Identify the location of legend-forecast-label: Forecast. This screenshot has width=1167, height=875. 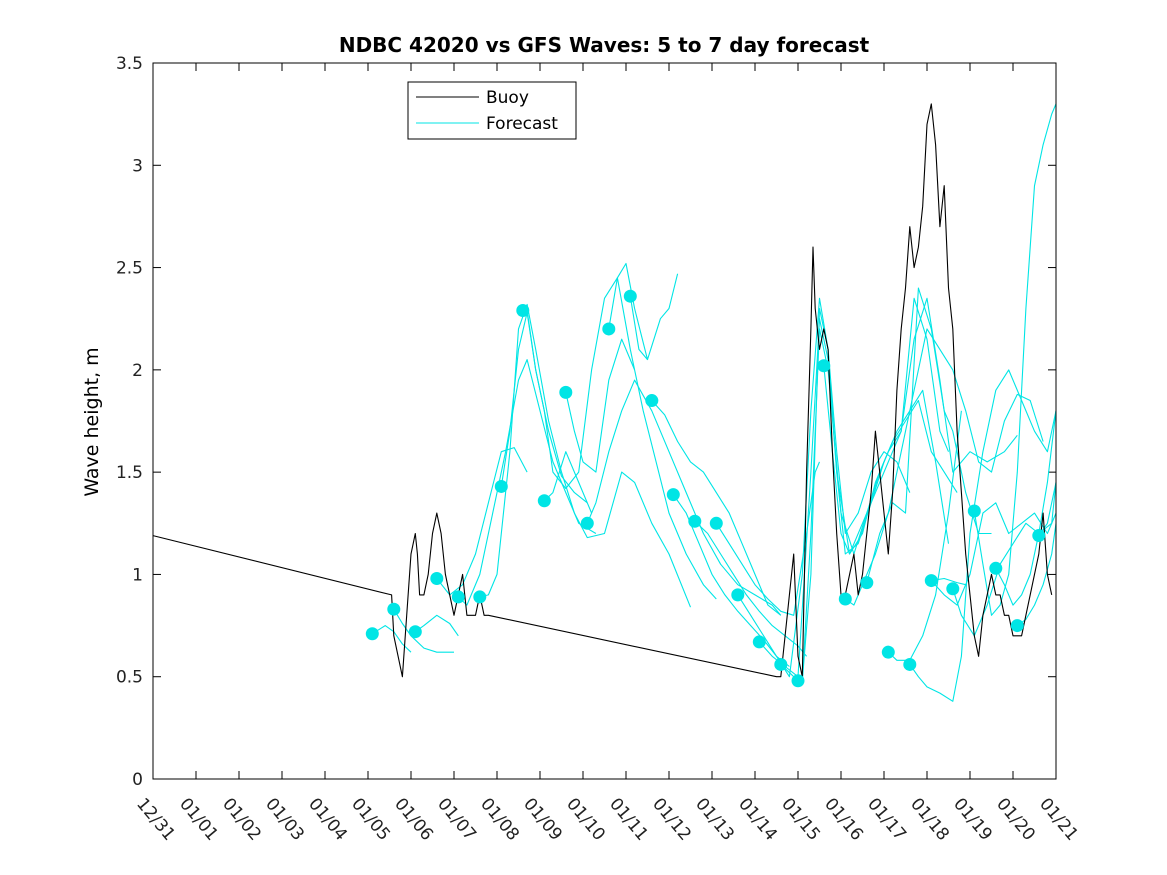
(522, 124).